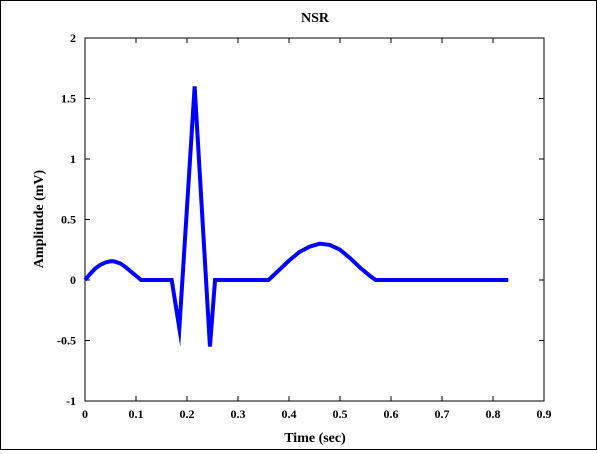 The height and width of the screenshot is (454, 597). What do you see at coordinates (68, 99) in the screenshot?
I see `y-tick-label: 1.5` at bounding box center [68, 99].